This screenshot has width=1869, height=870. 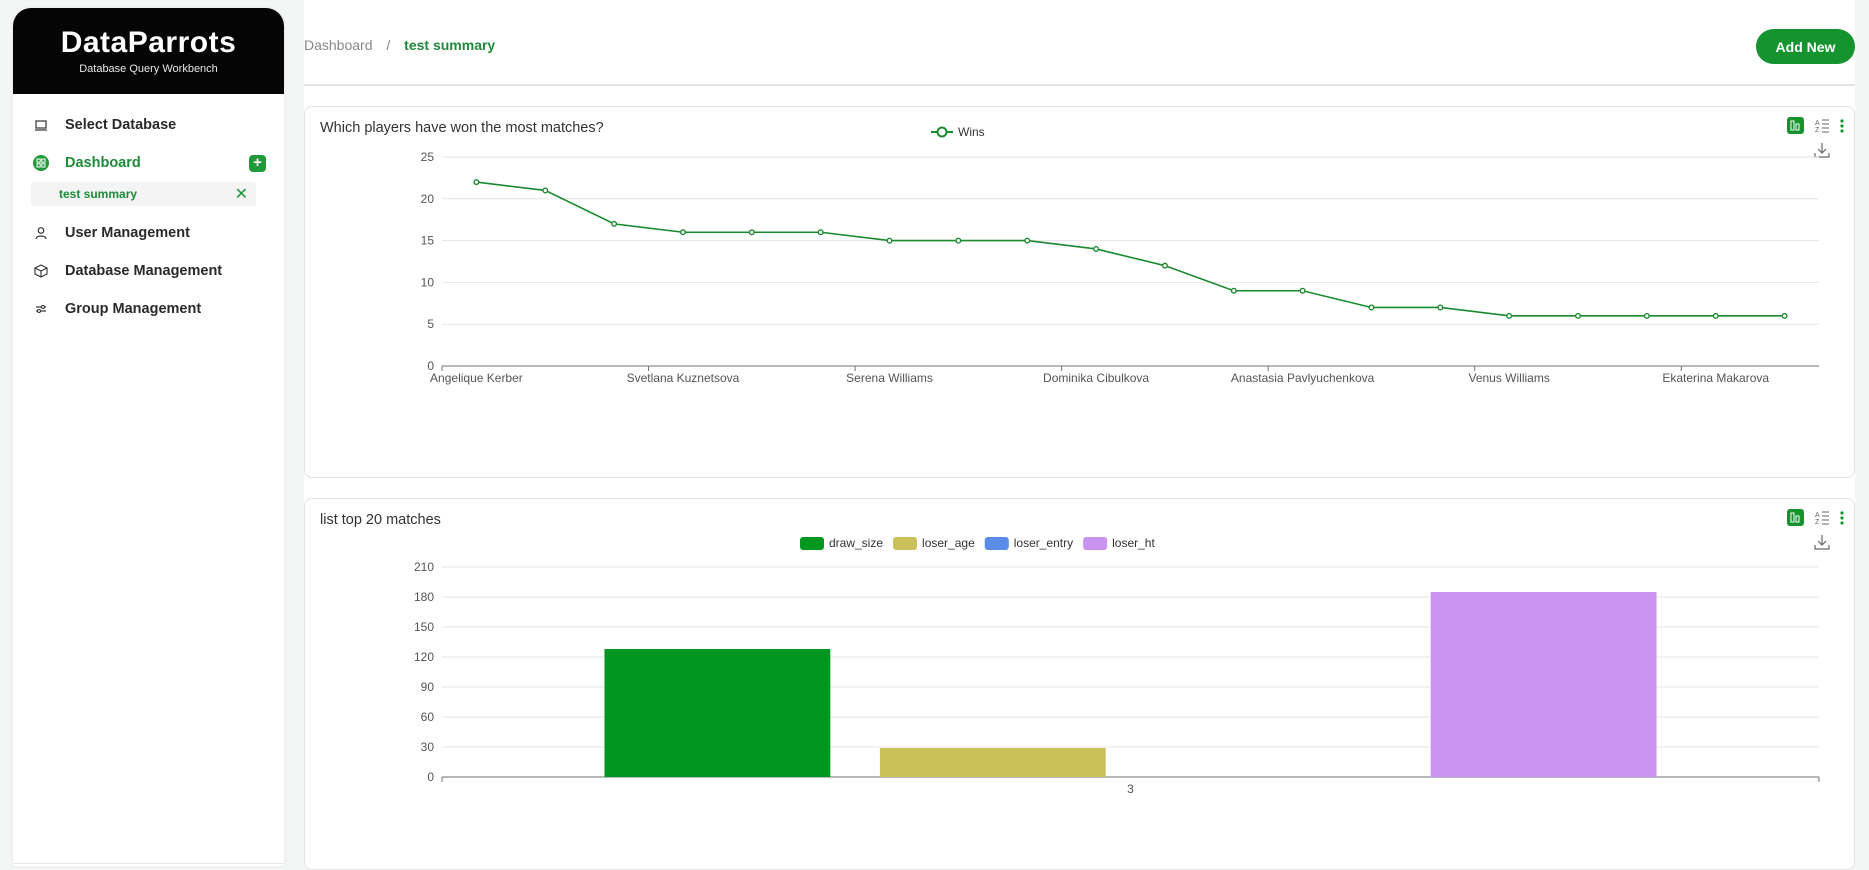 What do you see at coordinates (1043, 543) in the screenshot?
I see `legend-label: loser_entry` at bounding box center [1043, 543].